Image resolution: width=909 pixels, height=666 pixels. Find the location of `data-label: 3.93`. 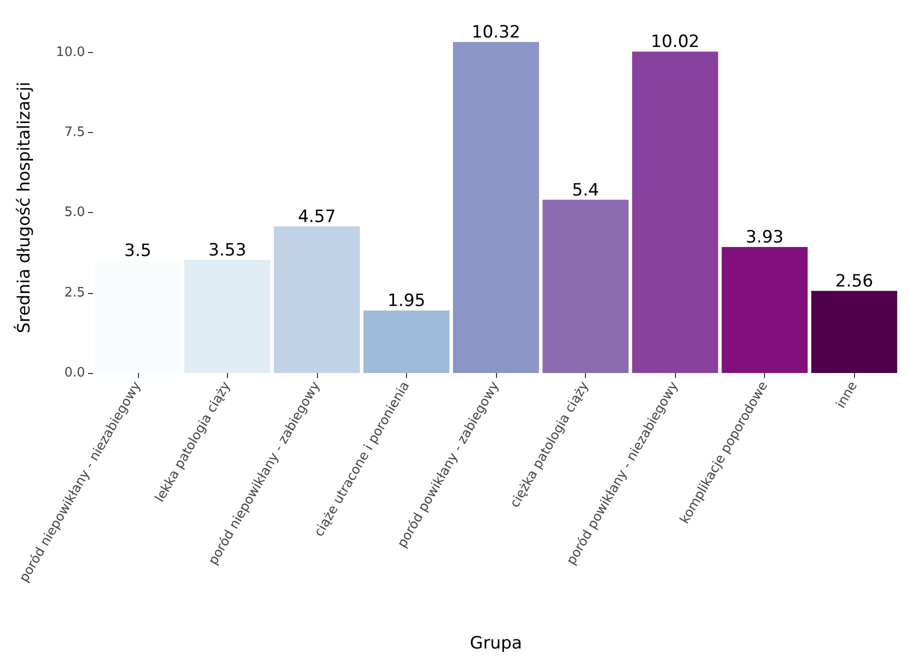

data-label: 3.93 is located at coordinates (765, 237).